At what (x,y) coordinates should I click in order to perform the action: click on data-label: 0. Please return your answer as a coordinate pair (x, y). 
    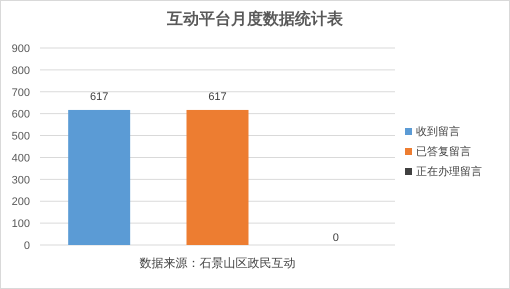
    Looking at the image, I should click on (335, 238).